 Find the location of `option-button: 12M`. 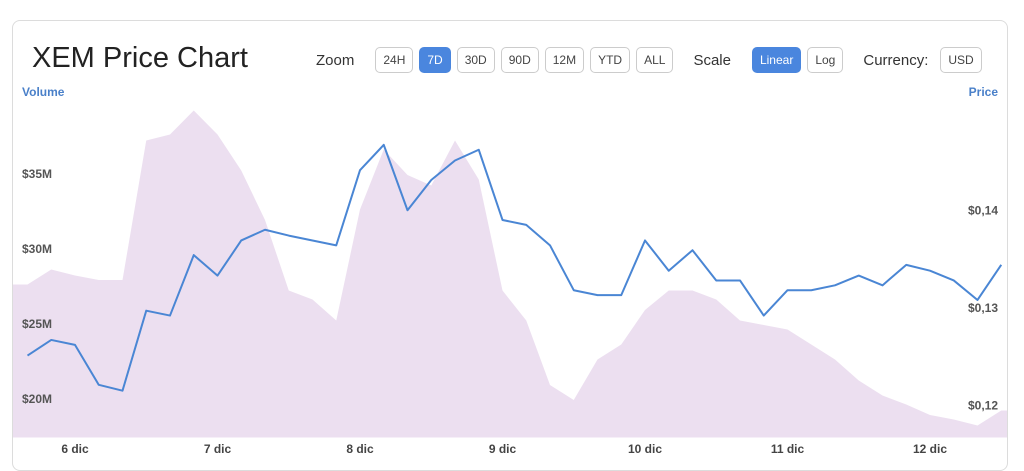

option-button: 12M is located at coordinates (564, 60).